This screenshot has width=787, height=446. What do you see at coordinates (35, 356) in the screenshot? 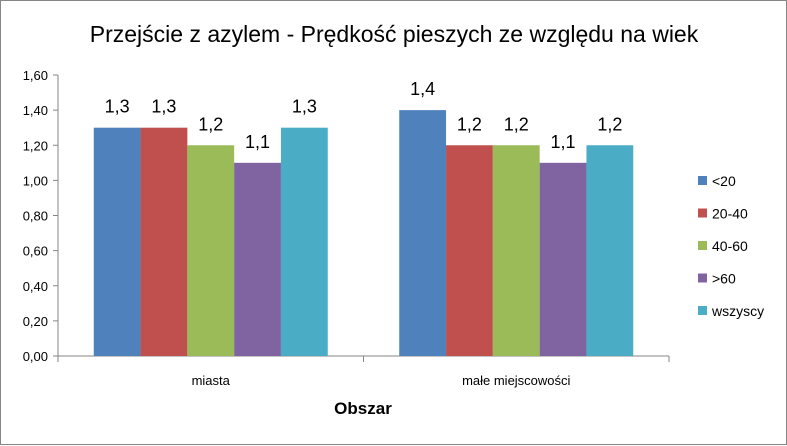
I see `y-tick-label: 0,00` at bounding box center [35, 356].